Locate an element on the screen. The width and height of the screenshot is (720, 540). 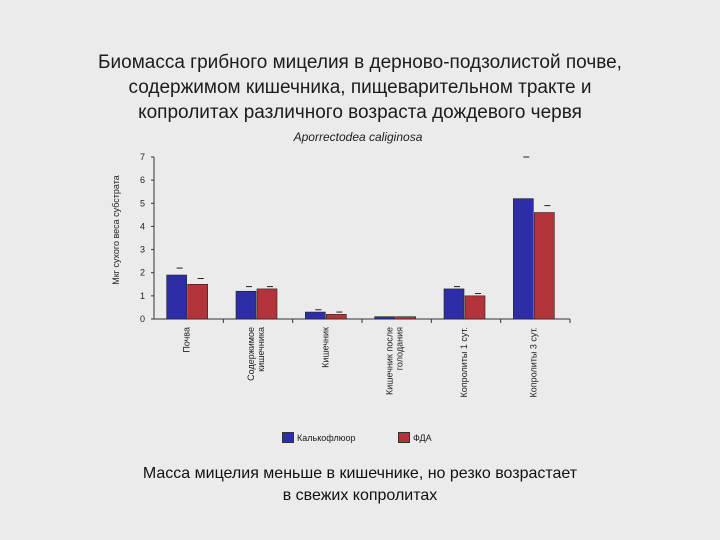
y-tick-label-3: 3 is located at coordinates (142, 250).